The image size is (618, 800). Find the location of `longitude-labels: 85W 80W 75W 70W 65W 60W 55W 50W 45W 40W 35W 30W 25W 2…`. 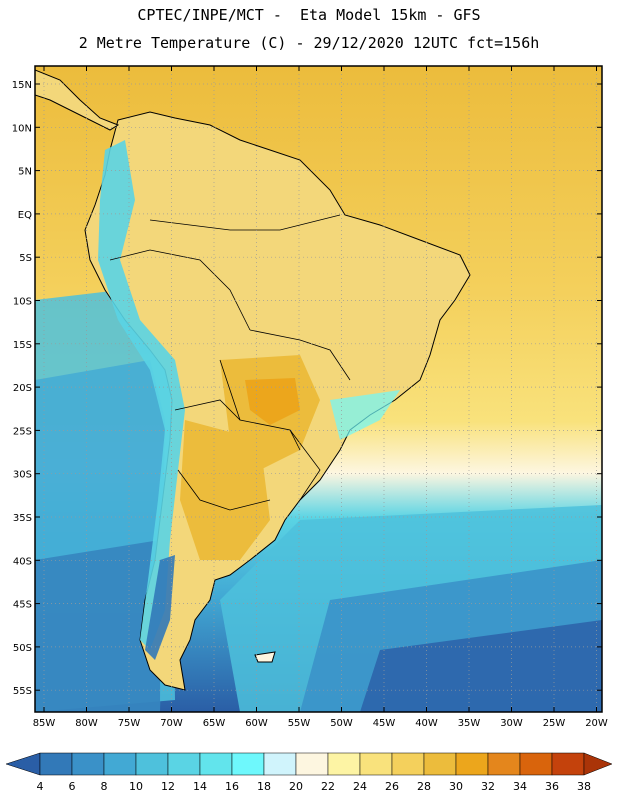

longitude-labels: 85W 80W 75W 70W 65W 60W 55W 50W 45W 40W 35W 30W 25W 2… is located at coordinates (320, 723).